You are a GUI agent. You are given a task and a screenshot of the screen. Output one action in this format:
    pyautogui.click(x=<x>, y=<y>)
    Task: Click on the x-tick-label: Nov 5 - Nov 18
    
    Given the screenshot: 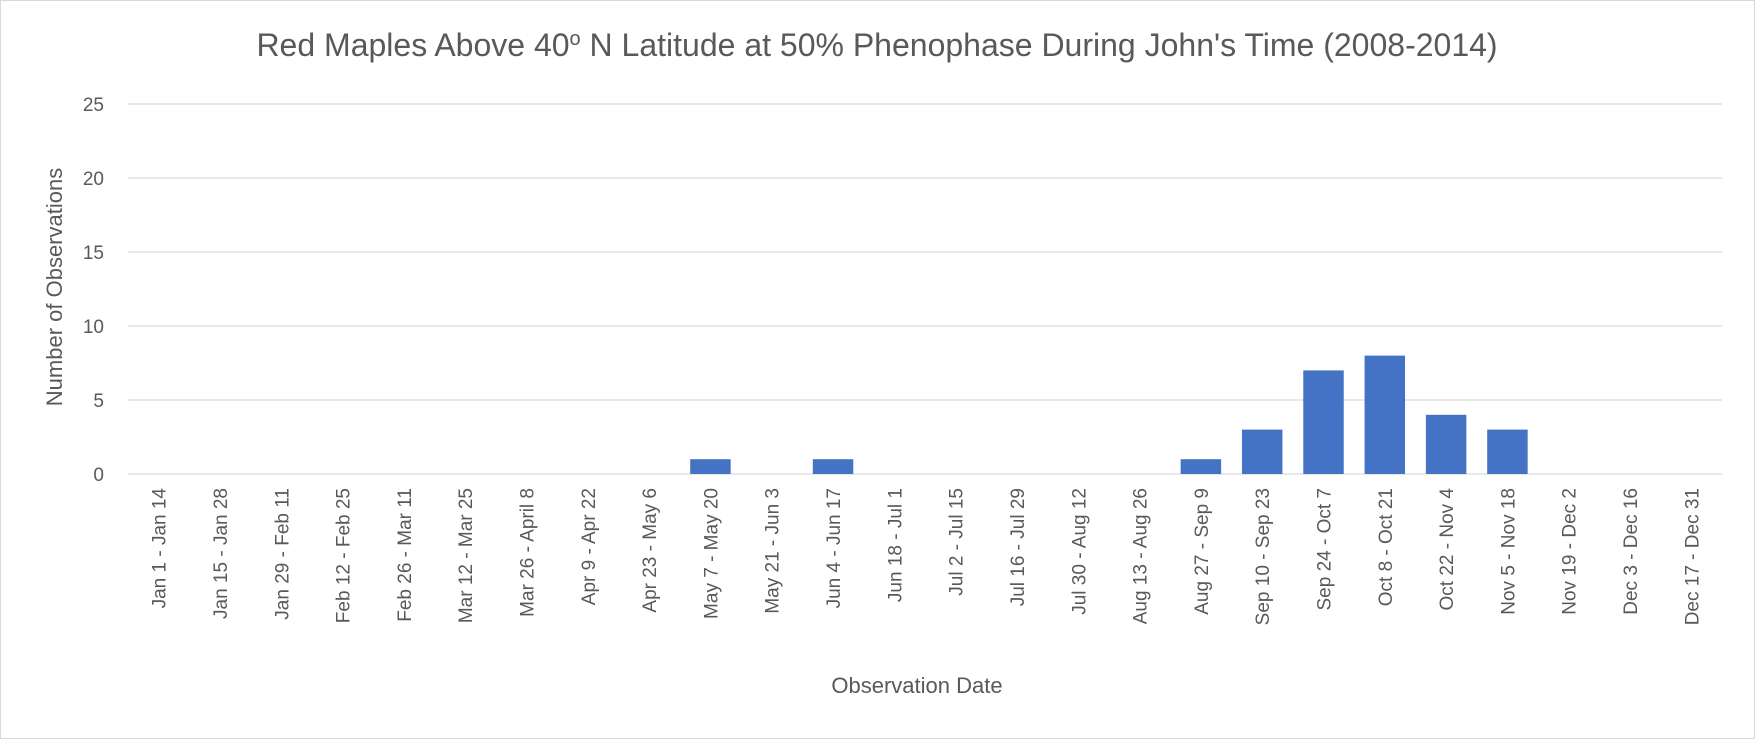 What is the action you would take?
    pyautogui.click(x=1508, y=551)
    